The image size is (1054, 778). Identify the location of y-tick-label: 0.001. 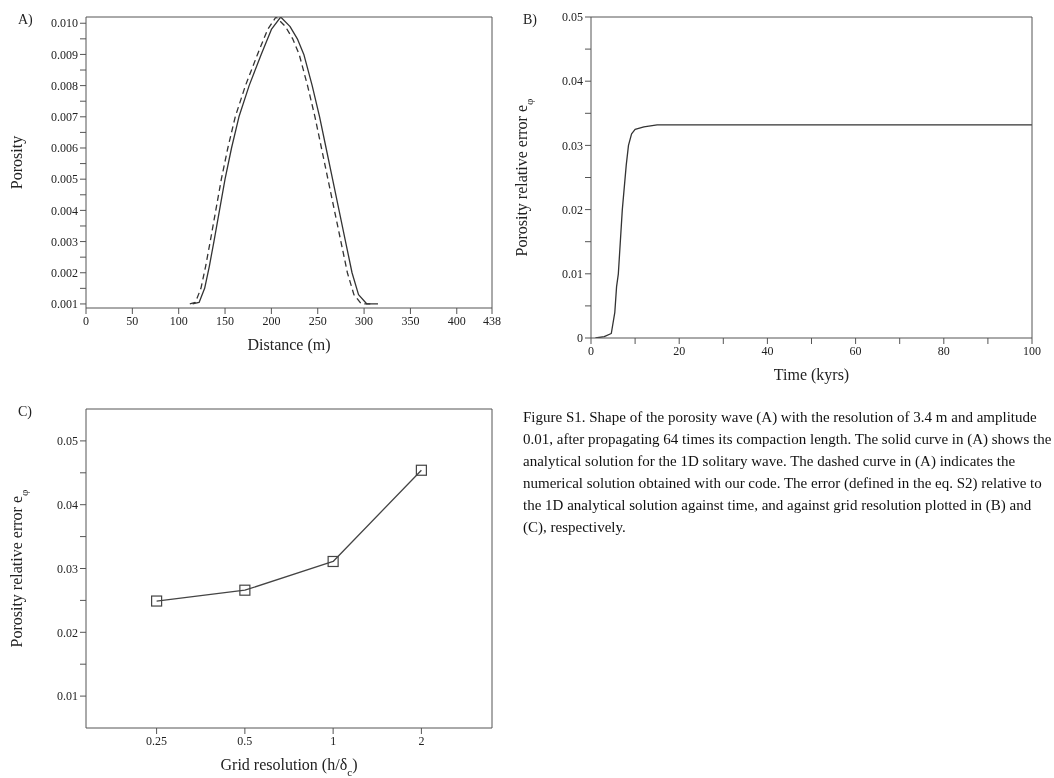
(64, 304).